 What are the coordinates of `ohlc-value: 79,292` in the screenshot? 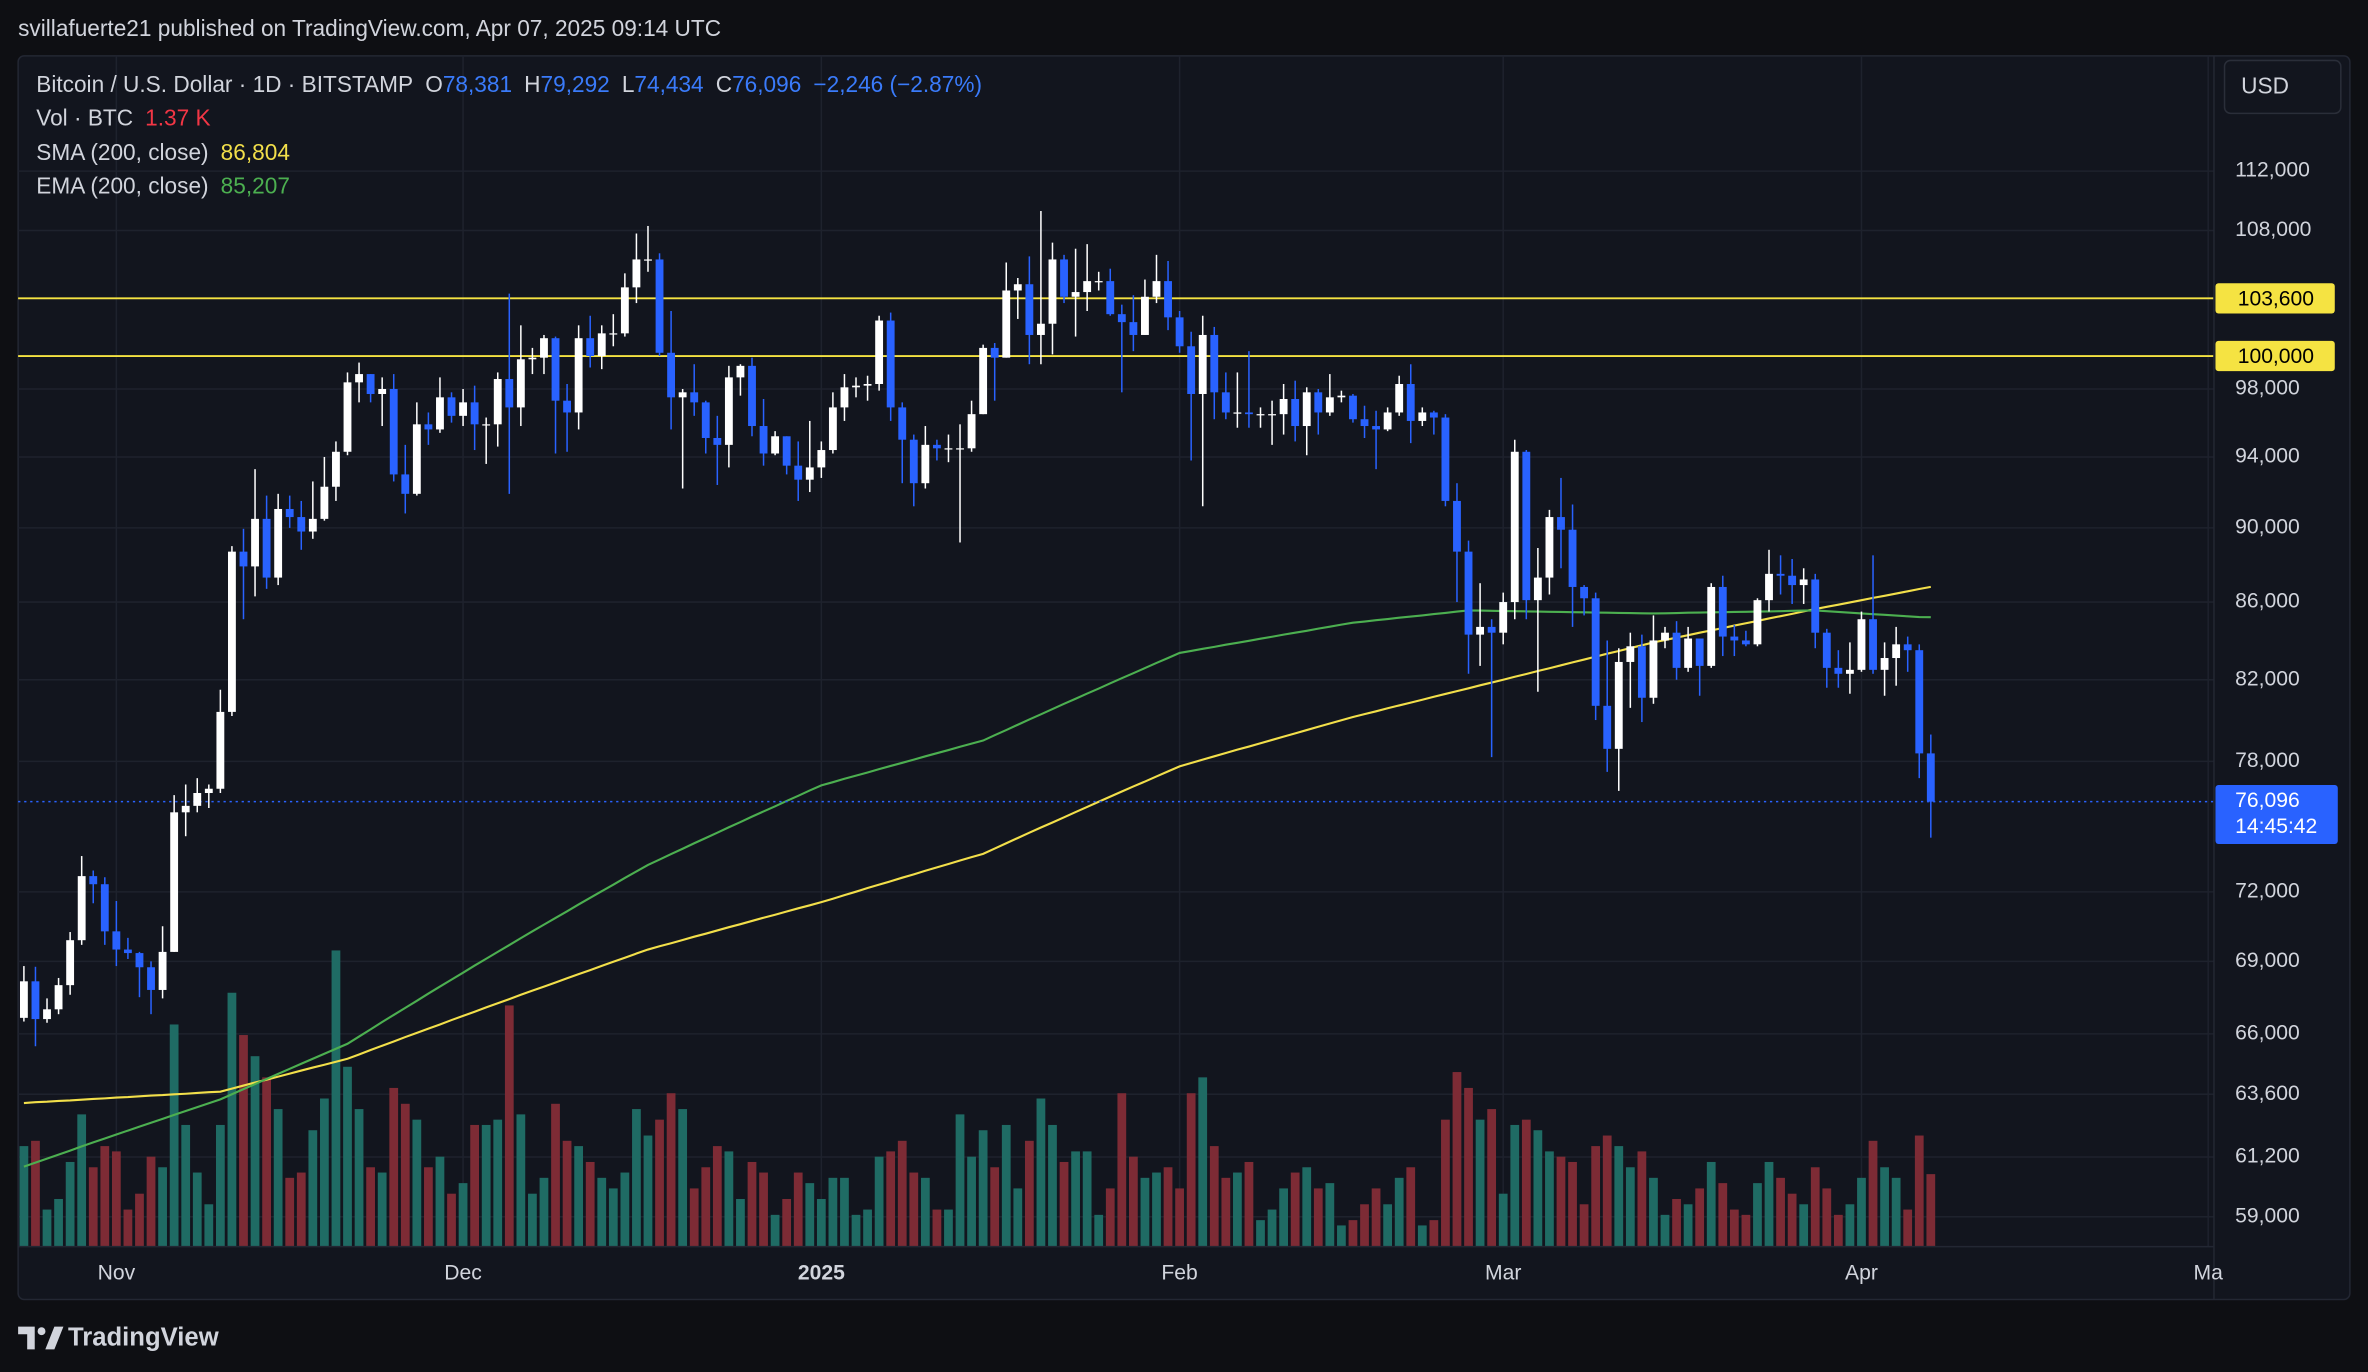 It's located at (575, 84).